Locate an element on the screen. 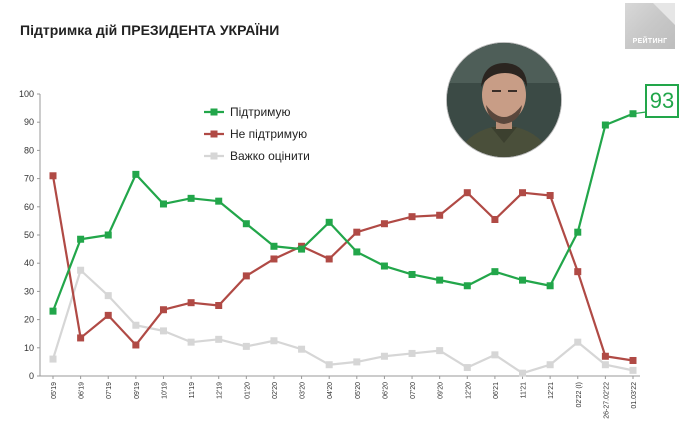 This screenshot has width=690, height=436. legend-label: Підтримую is located at coordinates (260, 112).